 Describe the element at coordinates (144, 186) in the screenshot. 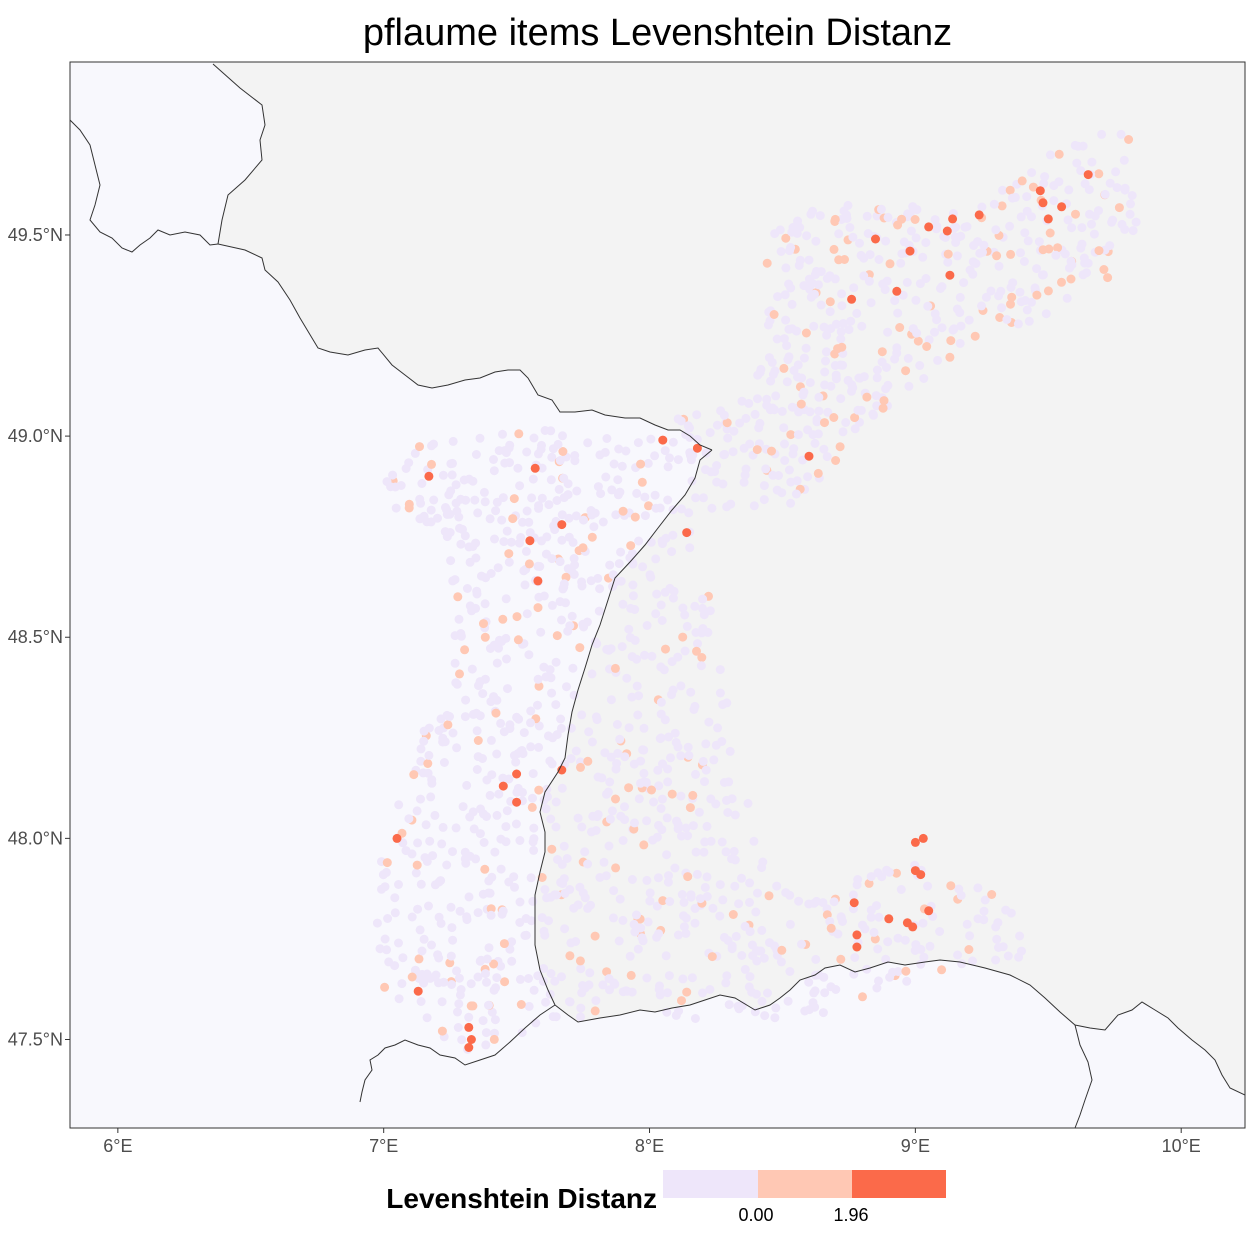

I see `border-line-nw` at that location.